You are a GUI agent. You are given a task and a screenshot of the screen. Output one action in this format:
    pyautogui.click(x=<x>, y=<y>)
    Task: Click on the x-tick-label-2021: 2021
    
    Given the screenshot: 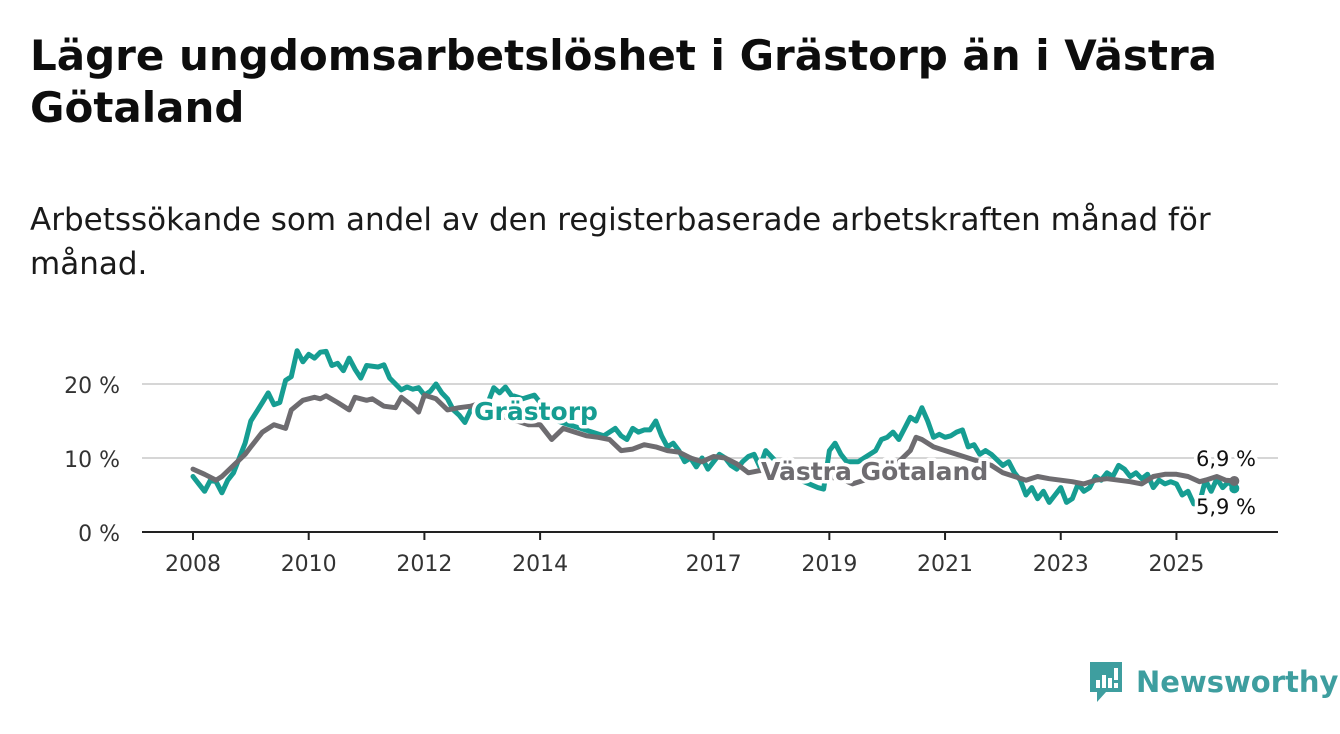 What is the action you would take?
    pyautogui.click(x=945, y=564)
    